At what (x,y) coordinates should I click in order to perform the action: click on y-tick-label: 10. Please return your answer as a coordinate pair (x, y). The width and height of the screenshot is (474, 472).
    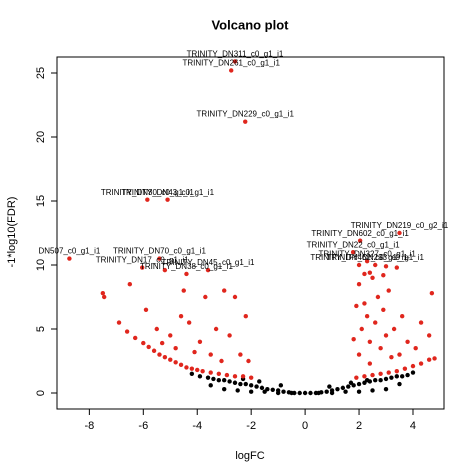
    Looking at the image, I should click on (41, 265).